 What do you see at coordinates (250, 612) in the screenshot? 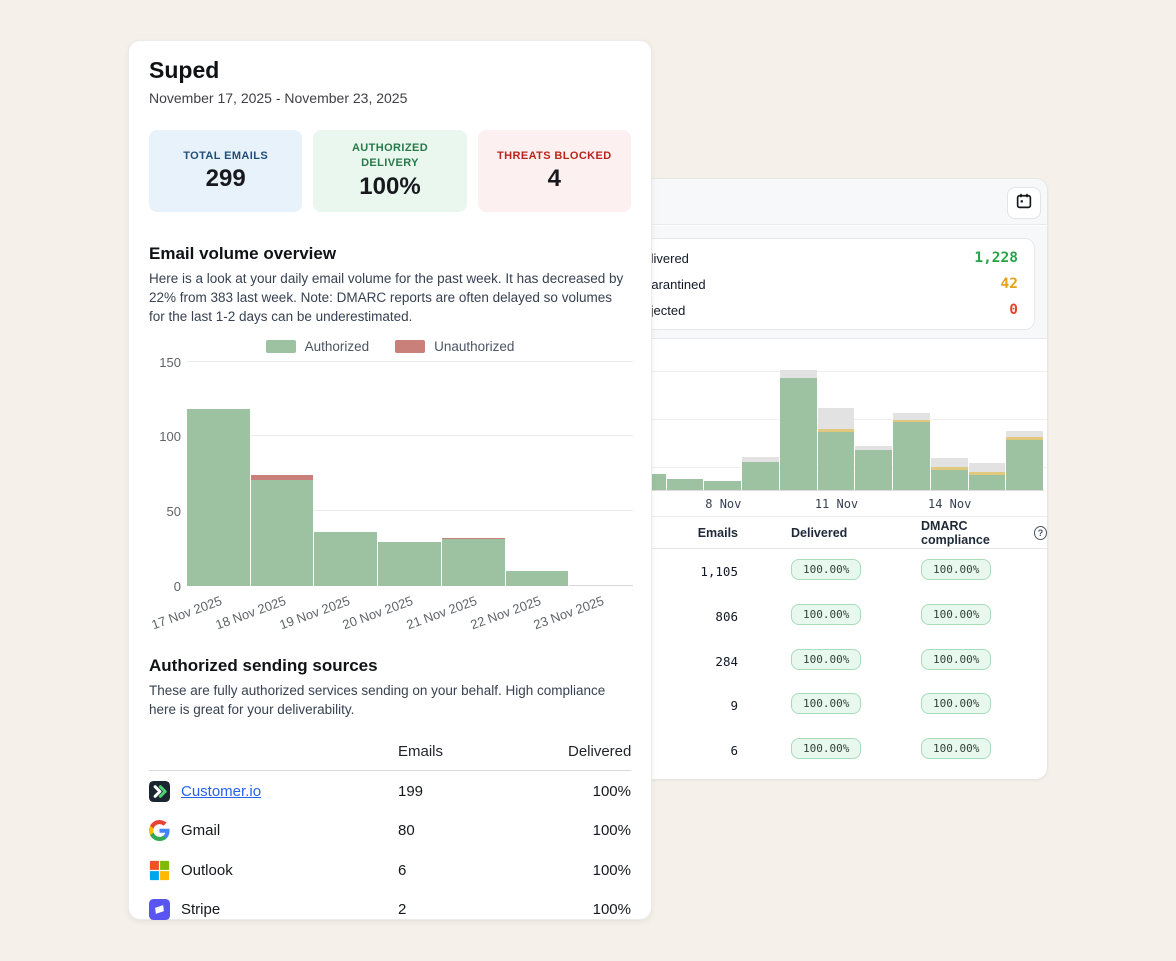
I see `x-axis-label: 18 Nov 2025` at bounding box center [250, 612].